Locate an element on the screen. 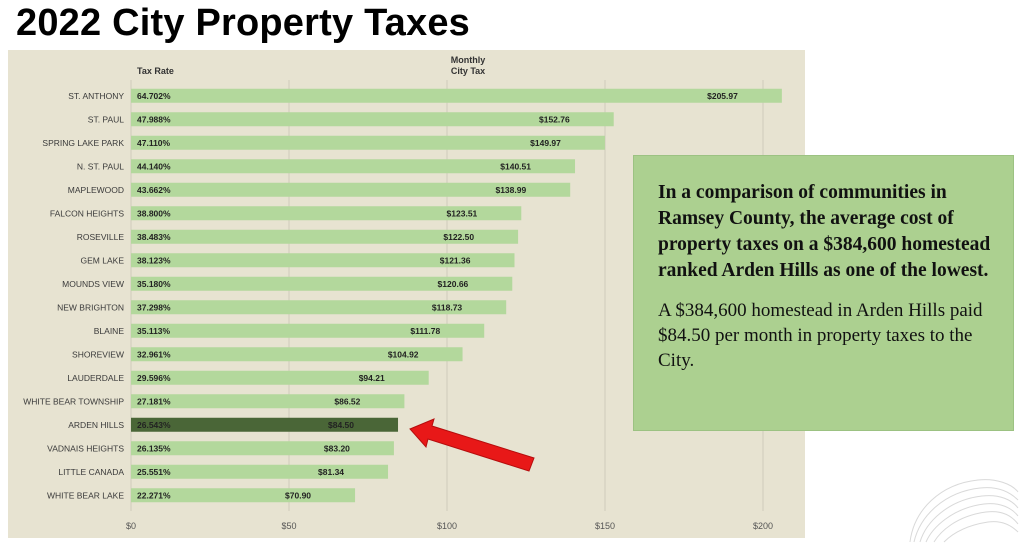 The height and width of the screenshot is (546, 1024). bar-mounds-view is located at coordinates (322, 283).